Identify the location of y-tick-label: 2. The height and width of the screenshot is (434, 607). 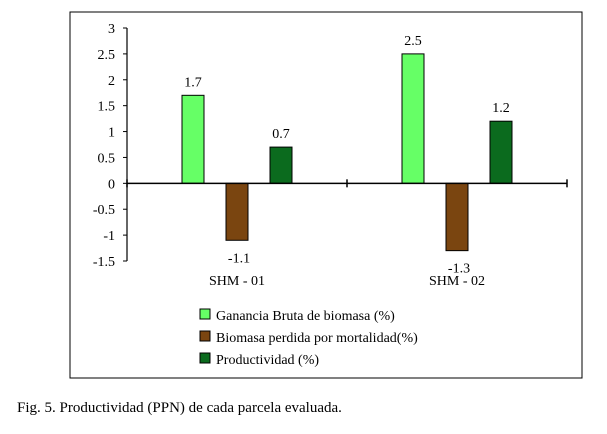
(111, 81).